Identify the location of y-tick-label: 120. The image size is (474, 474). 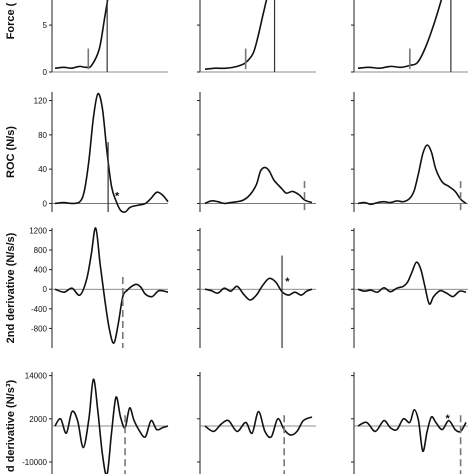
(41, 101).